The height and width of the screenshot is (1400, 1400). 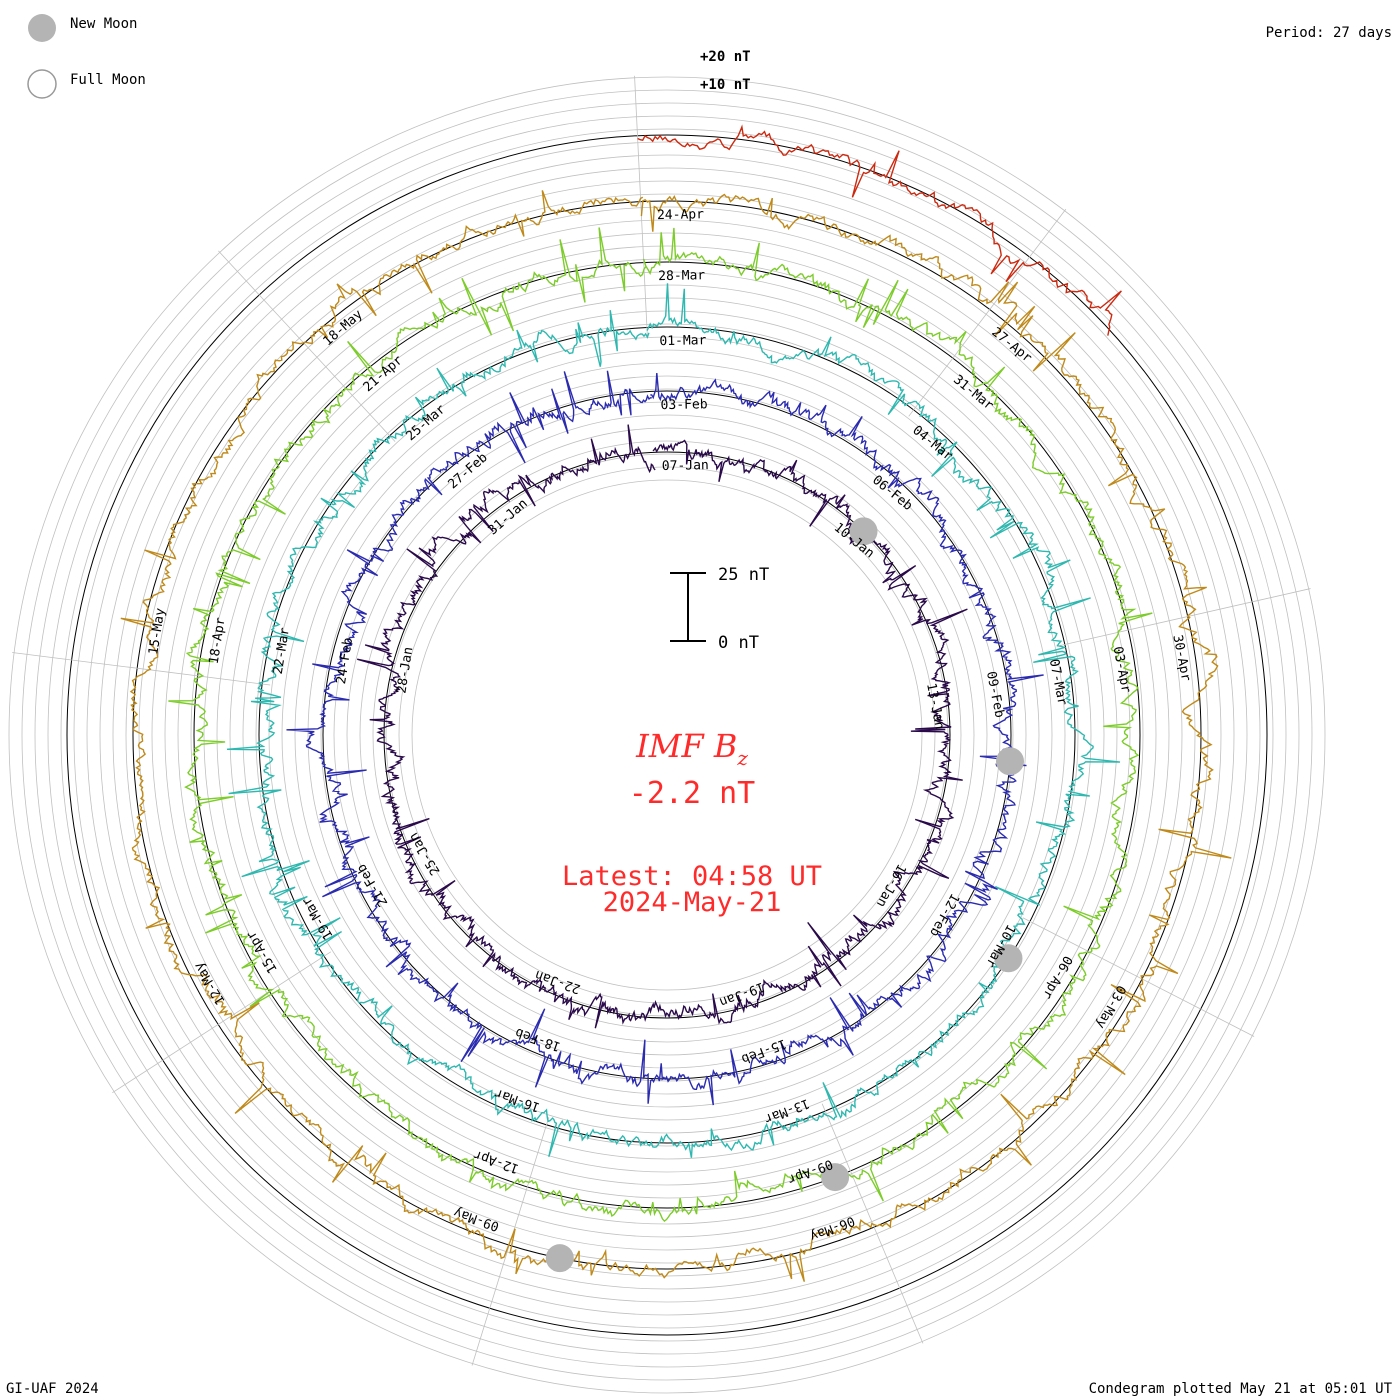 I want to click on date-label-4-3: 03-Apr, so click(x=1122, y=669).